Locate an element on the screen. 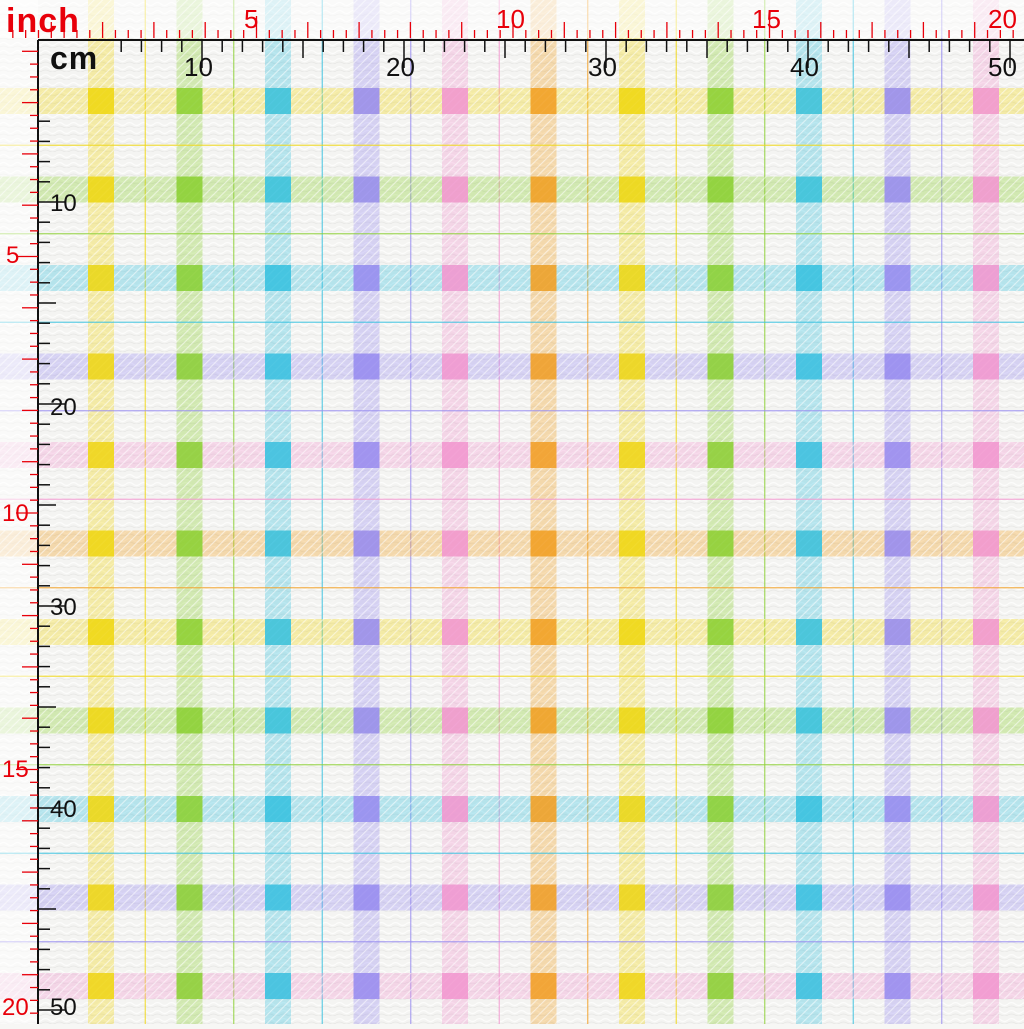  inch-left-tick-10: 10 is located at coordinates (15, 513).